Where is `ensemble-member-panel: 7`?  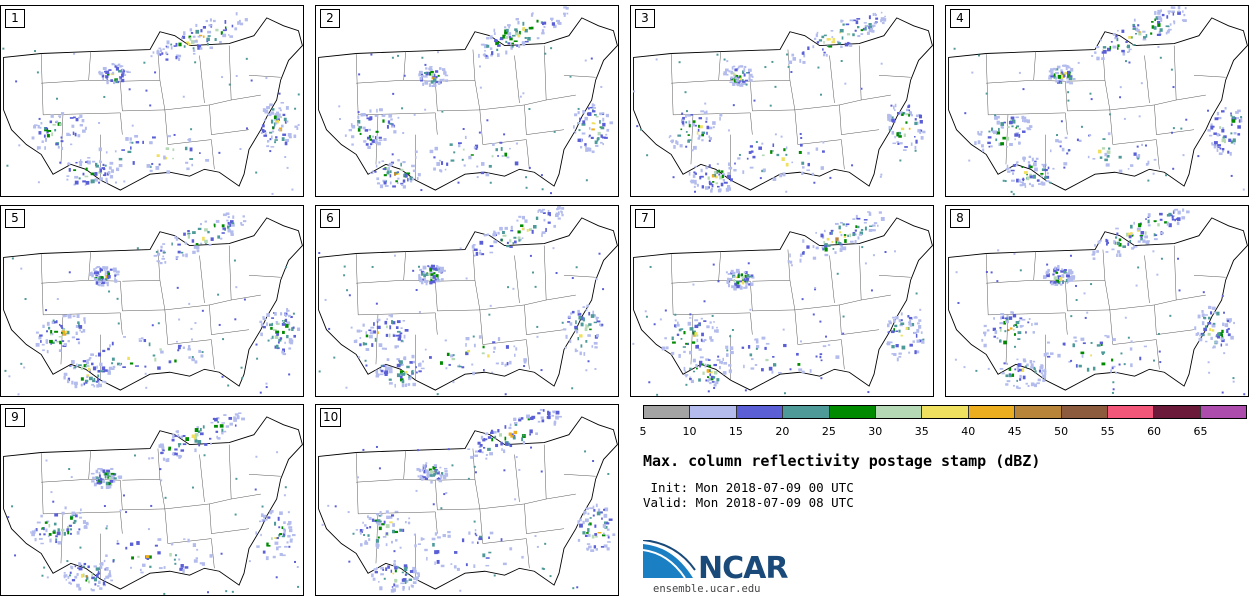 ensemble-member-panel: 7 is located at coordinates (782, 301).